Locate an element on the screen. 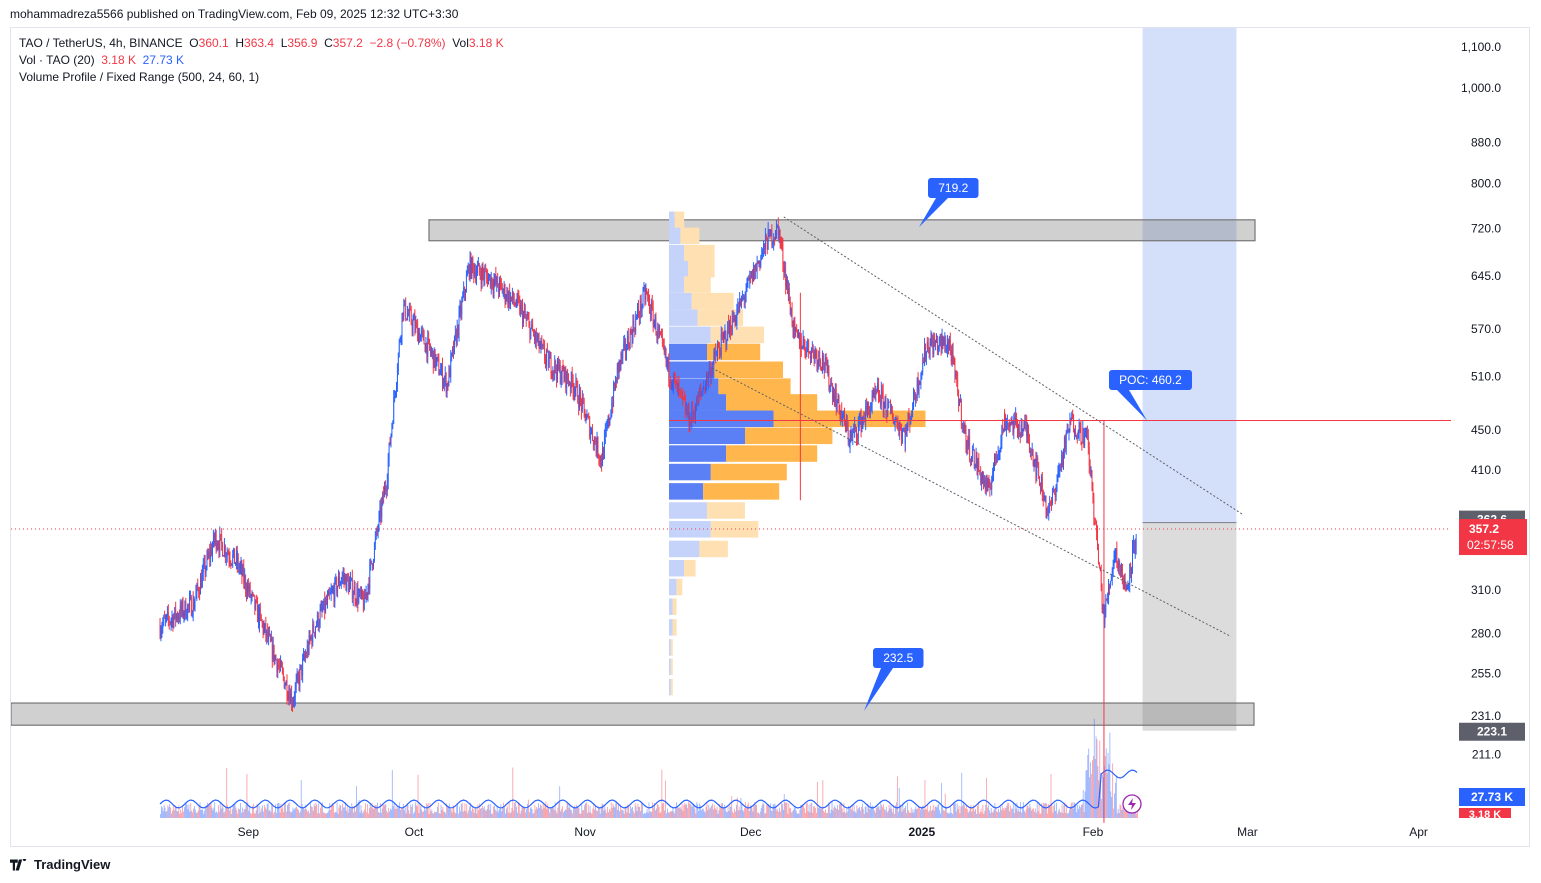 This screenshot has width=1541, height=883. tradingview-logo-icon is located at coordinates (18, 864).